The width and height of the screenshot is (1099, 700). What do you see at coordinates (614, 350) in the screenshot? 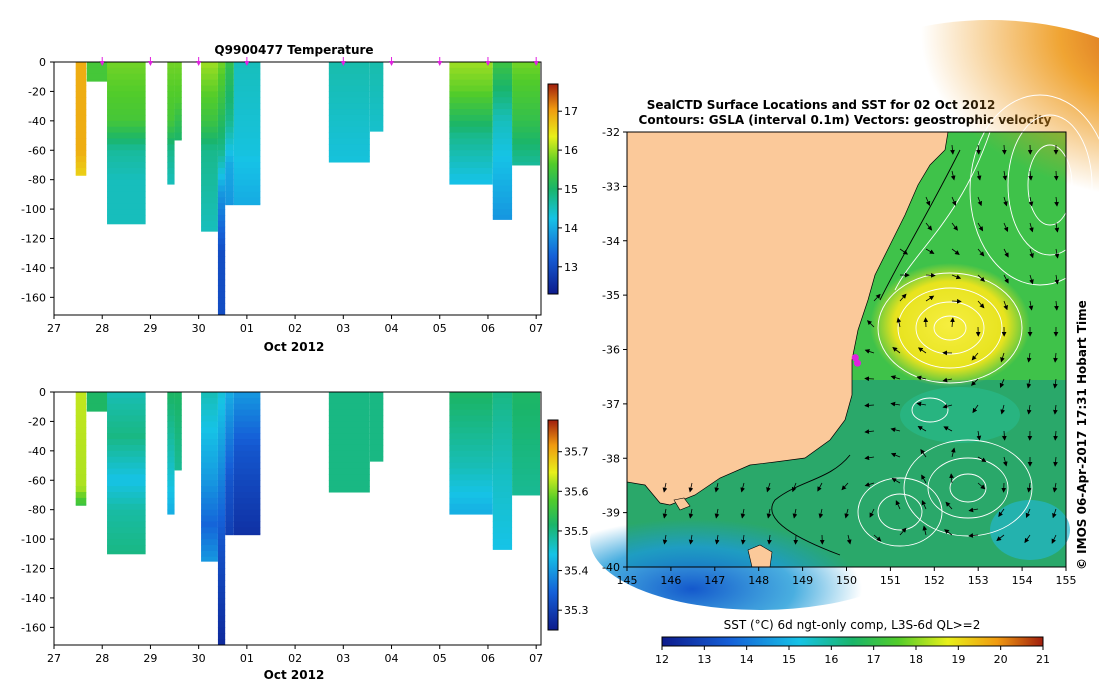
I see `map-latitude-axis: -32 -33 -34 -35 -36 -37 -38 -39 -40` at bounding box center [614, 350].